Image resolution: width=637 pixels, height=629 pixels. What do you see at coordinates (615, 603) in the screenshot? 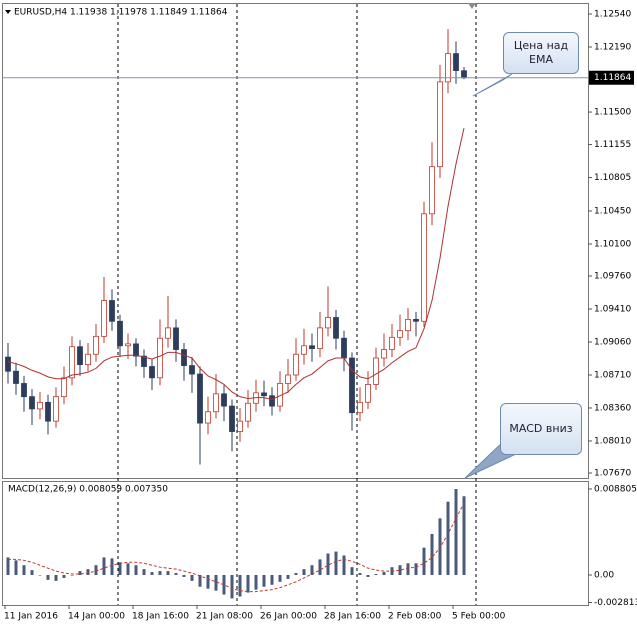
I see `y-tick-label: -0.002813` at bounding box center [615, 603].